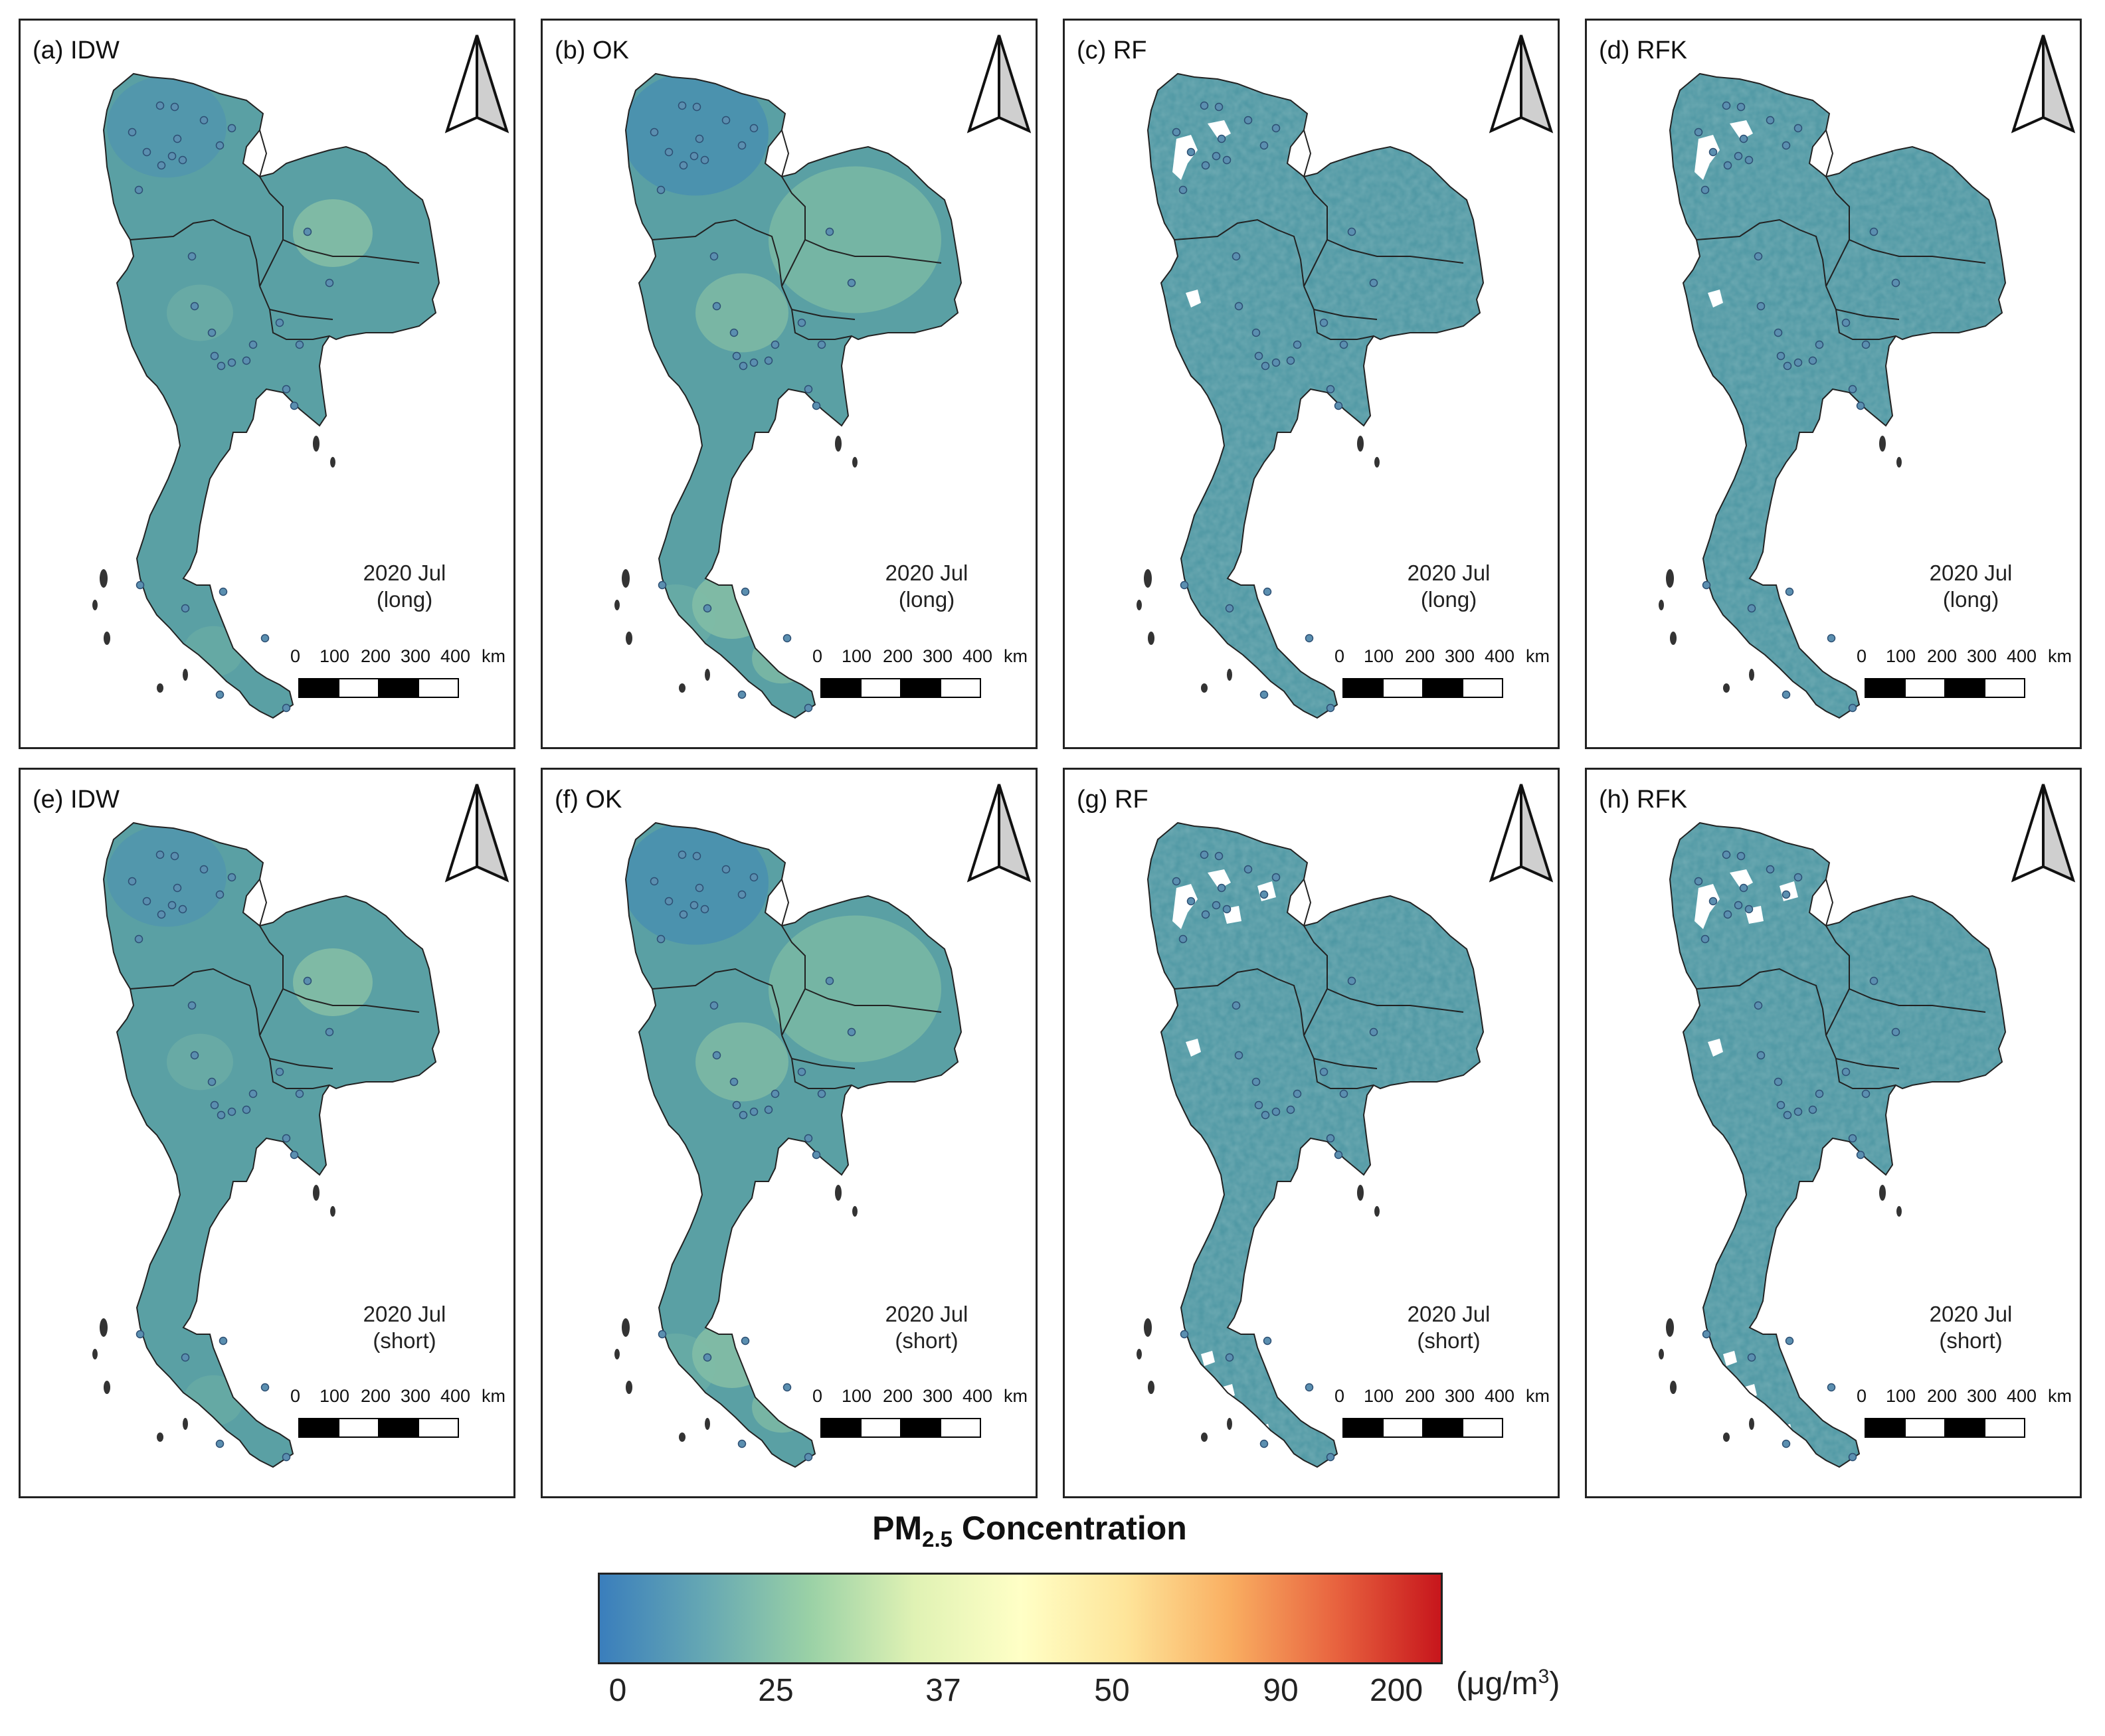 This screenshot has height=1736, width=2105. I want to click on map-panel: (h) RFK 2020 Jul (short) 0 100 200 300 400 km, so click(1833, 1133).